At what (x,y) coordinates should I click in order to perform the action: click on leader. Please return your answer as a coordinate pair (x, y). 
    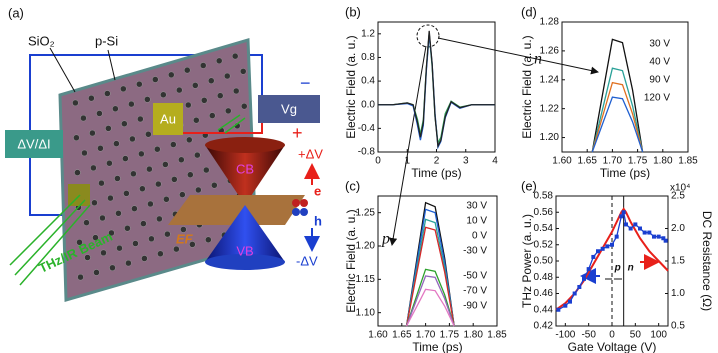
    Looking at the image, I should click on (82, 70).